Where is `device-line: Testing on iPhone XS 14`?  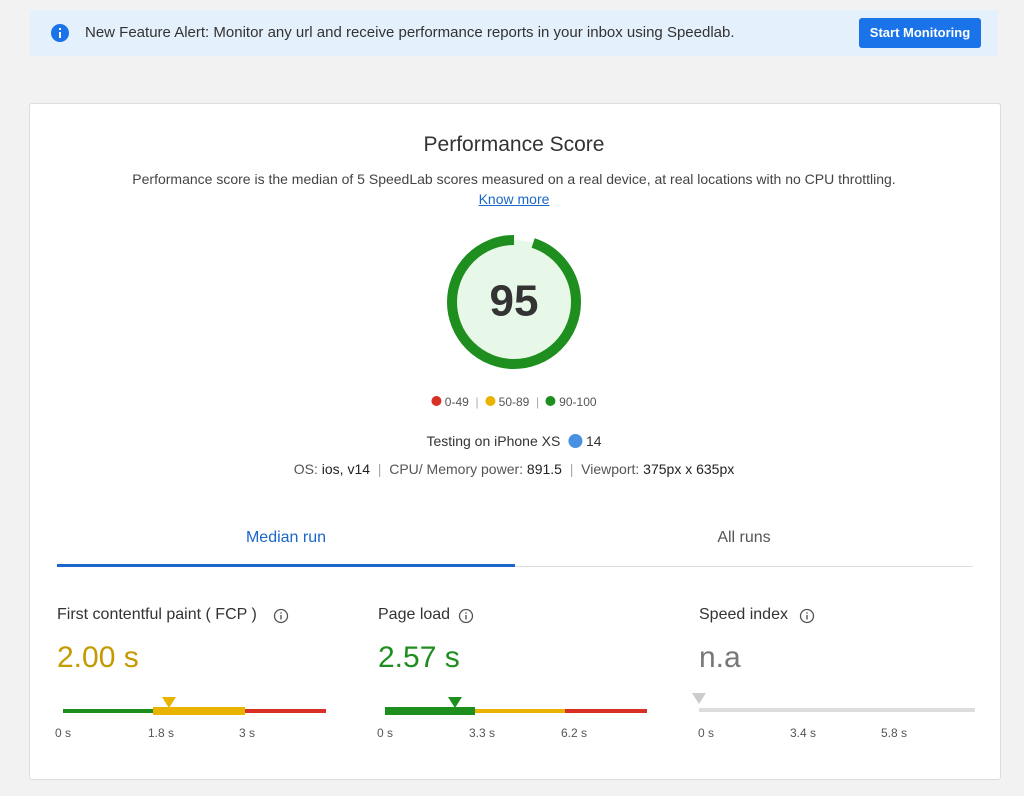
device-line: Testing on iPhone XS 14 is located at coordinates (513, 441).